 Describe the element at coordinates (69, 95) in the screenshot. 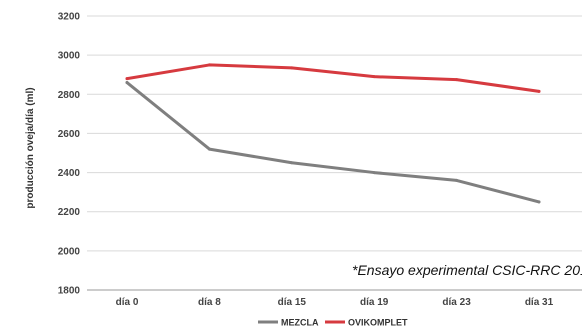

I see `y-tick-label: 2800` at that location.